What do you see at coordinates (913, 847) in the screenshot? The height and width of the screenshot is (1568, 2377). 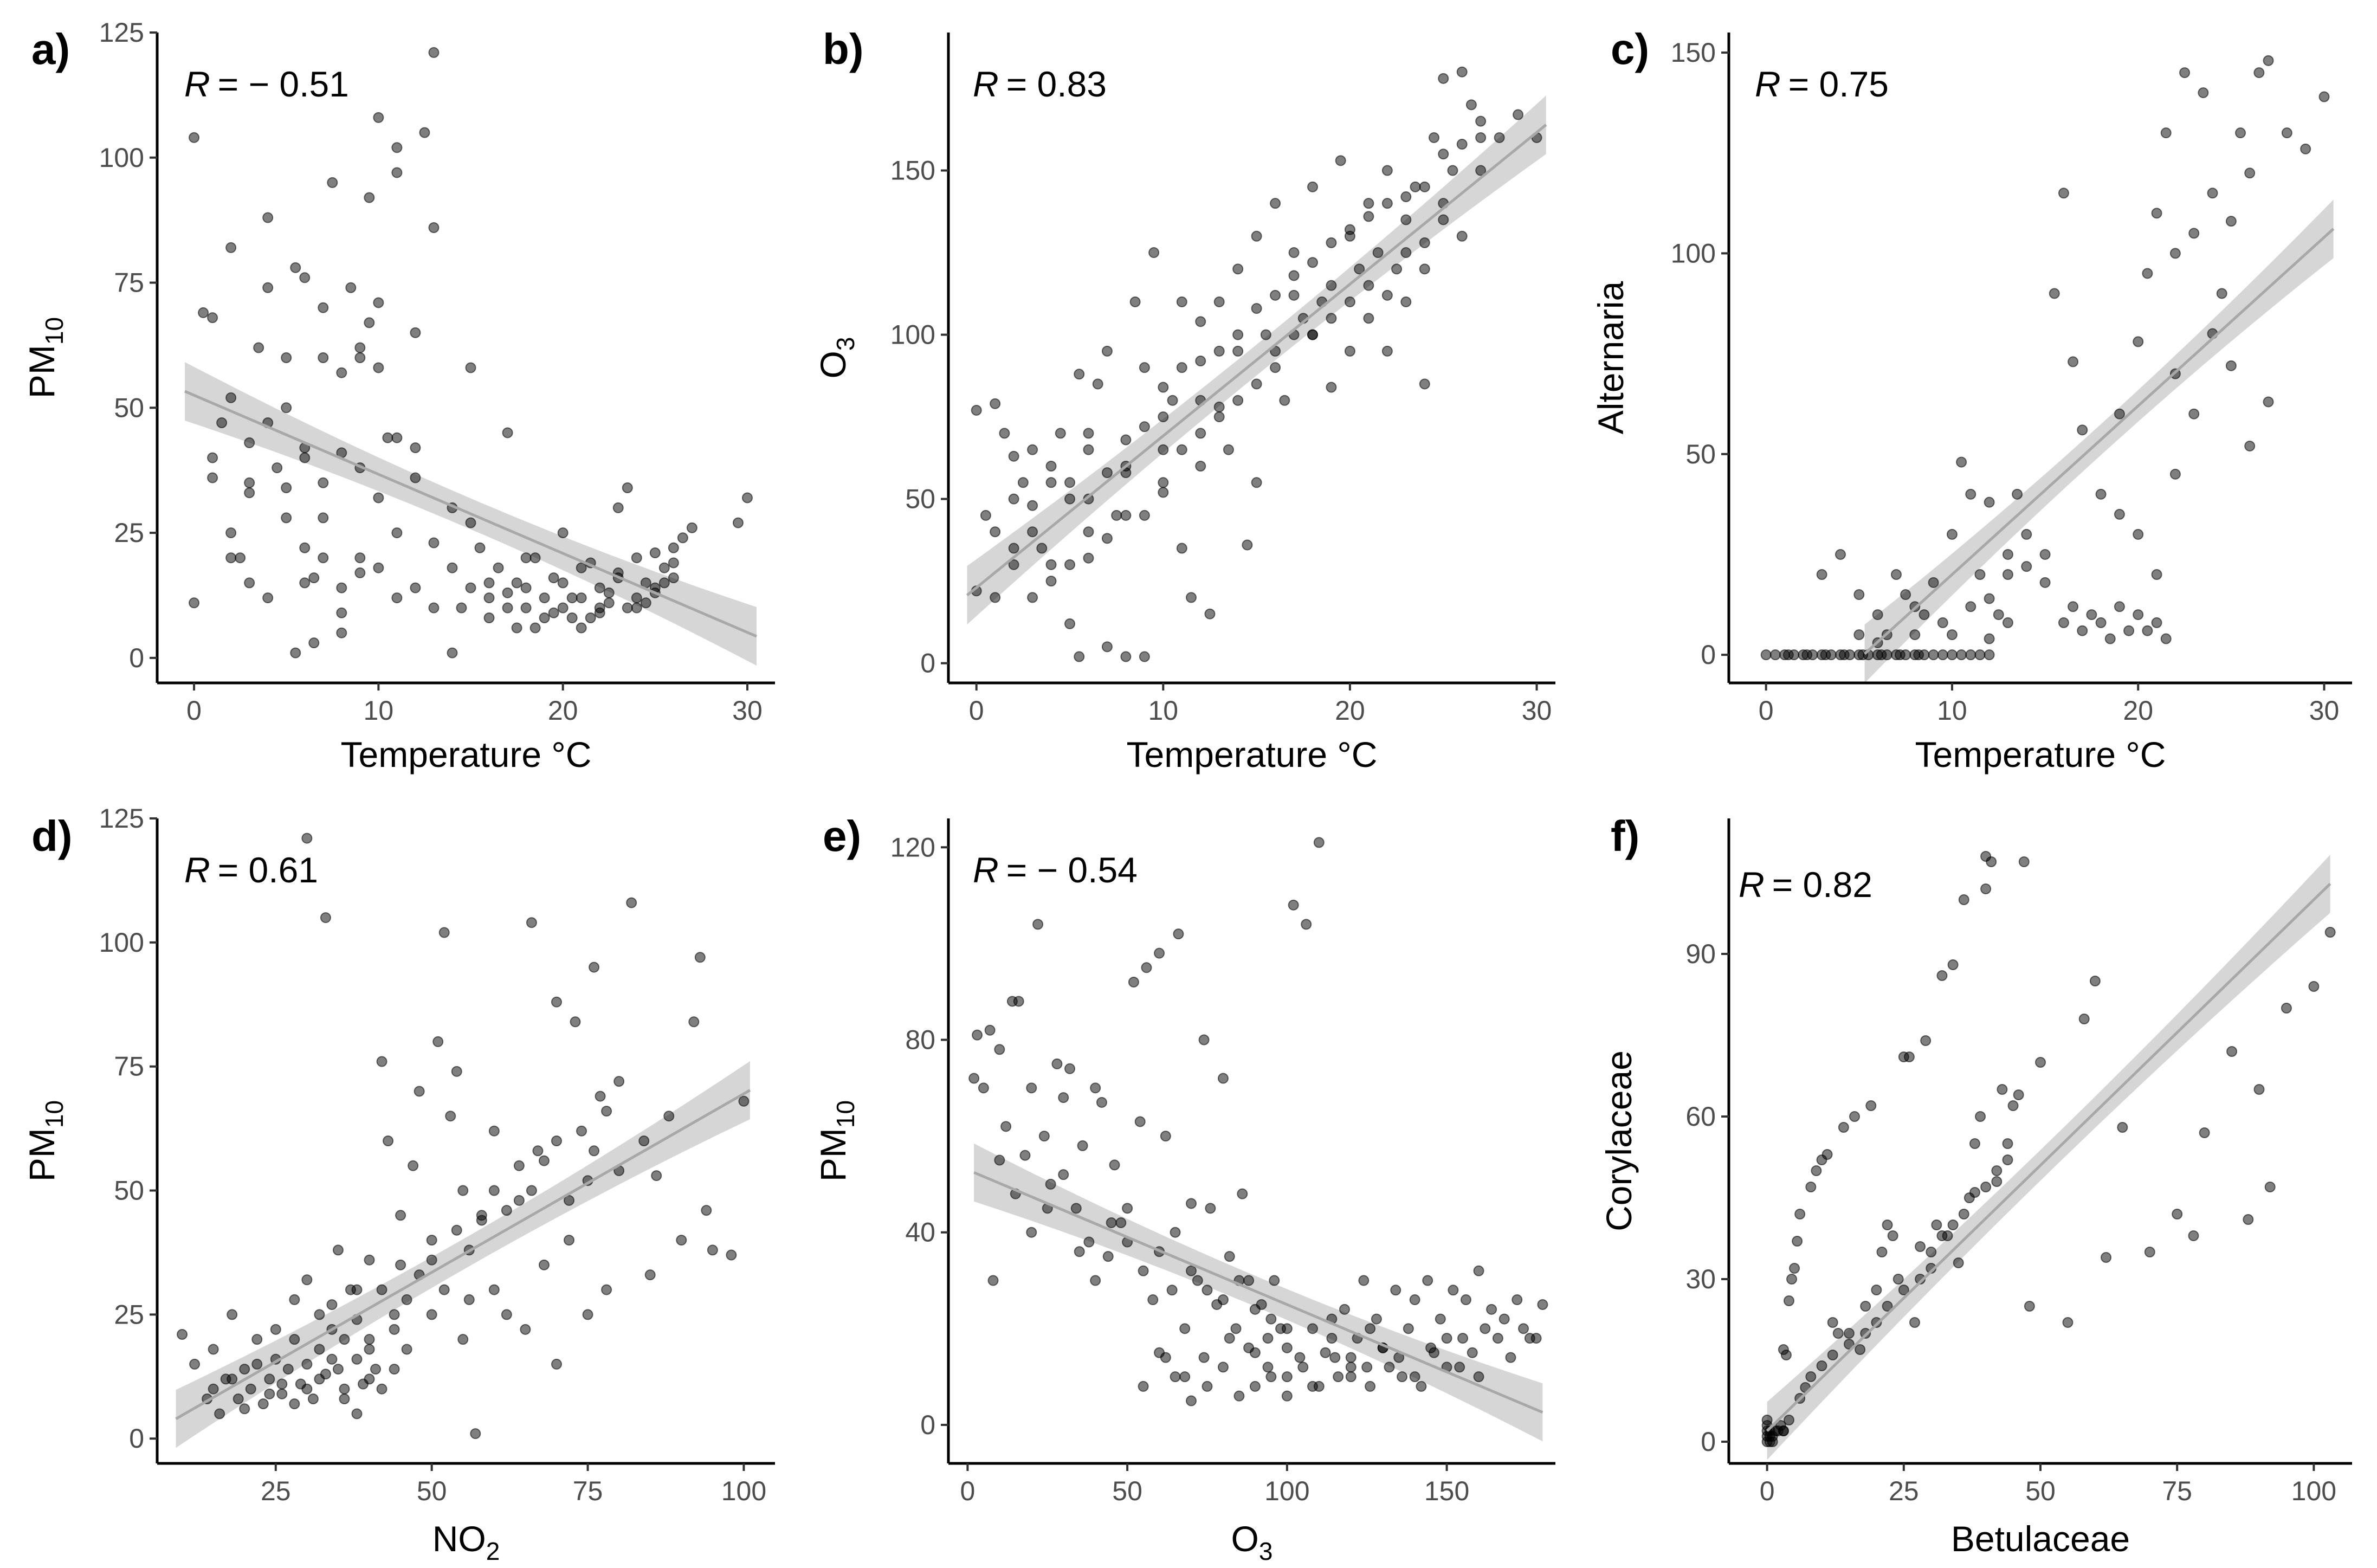 I see `y-tick-label: 120` at bounding box center [913, 847].